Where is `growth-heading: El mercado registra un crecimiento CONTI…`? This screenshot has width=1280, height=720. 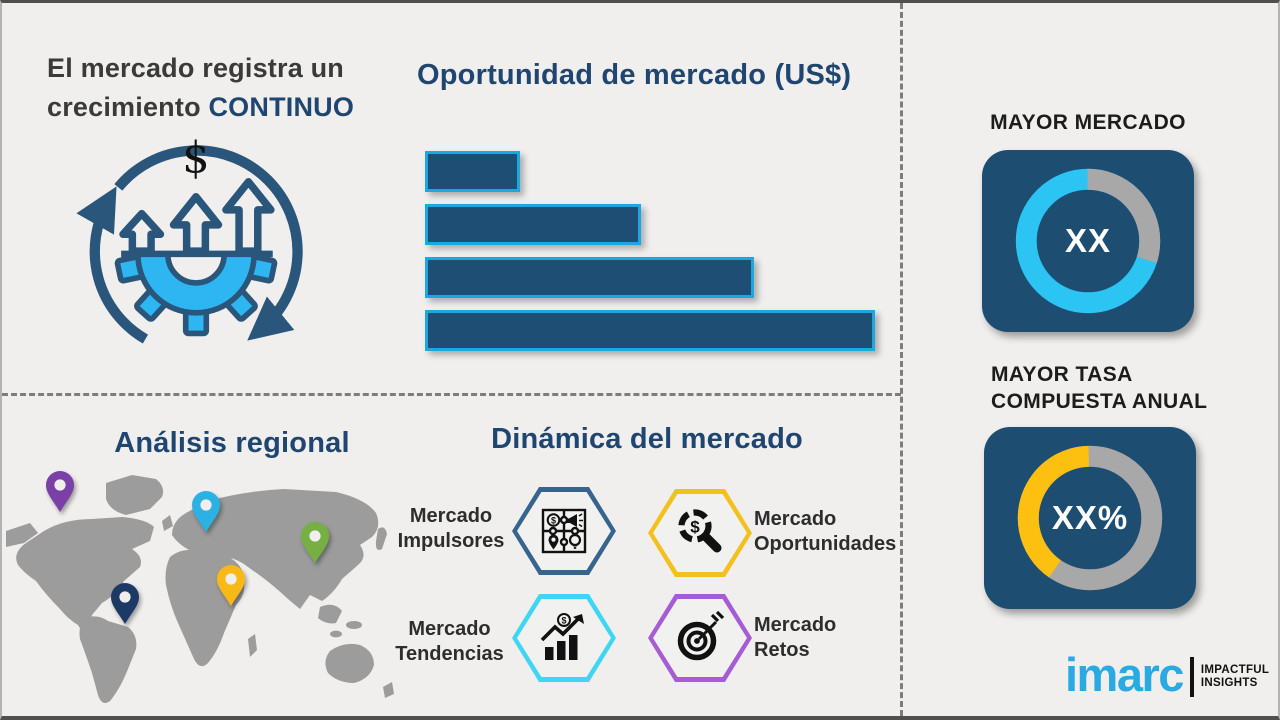
growth-heading: El mercado registra un crecimiento CONTI… is located at coordinates (217, 88).